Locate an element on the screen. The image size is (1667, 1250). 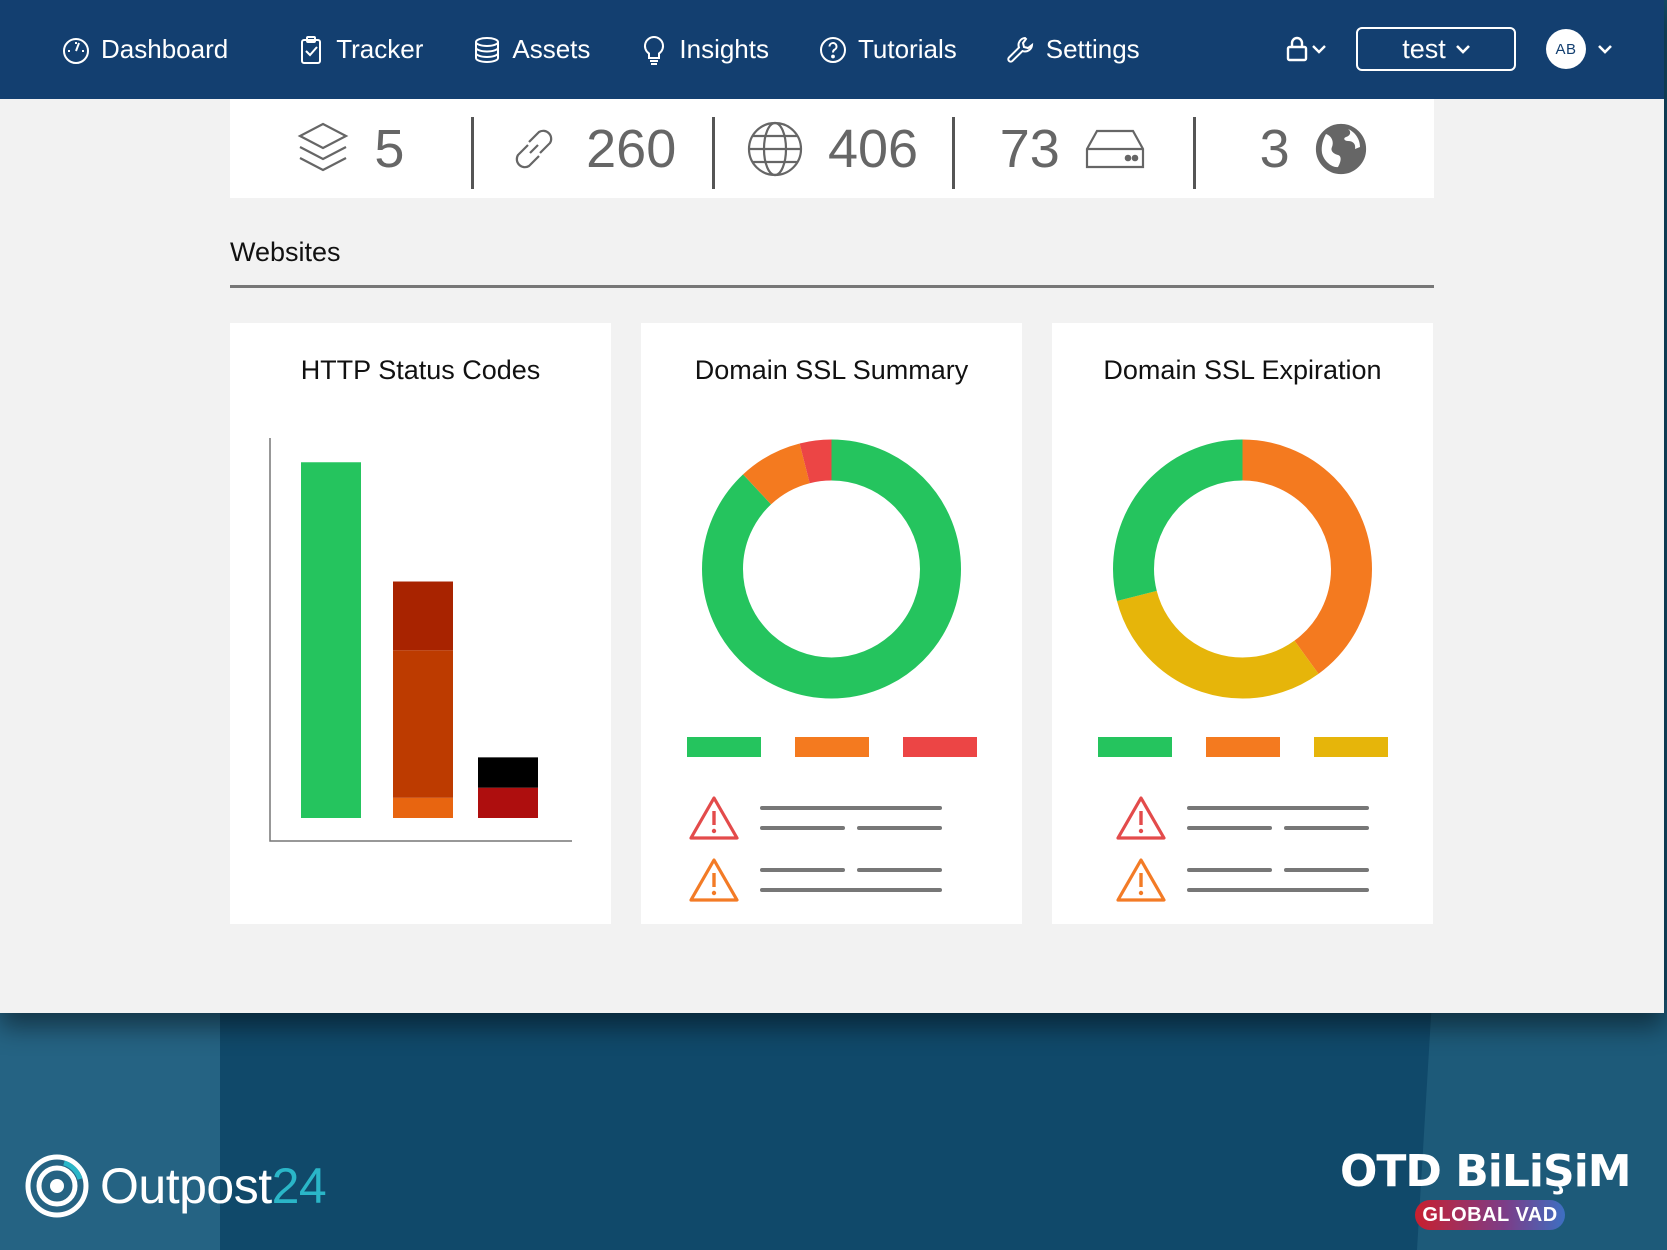
nav-insights-label: Insights is located at coordinates (724, 49).